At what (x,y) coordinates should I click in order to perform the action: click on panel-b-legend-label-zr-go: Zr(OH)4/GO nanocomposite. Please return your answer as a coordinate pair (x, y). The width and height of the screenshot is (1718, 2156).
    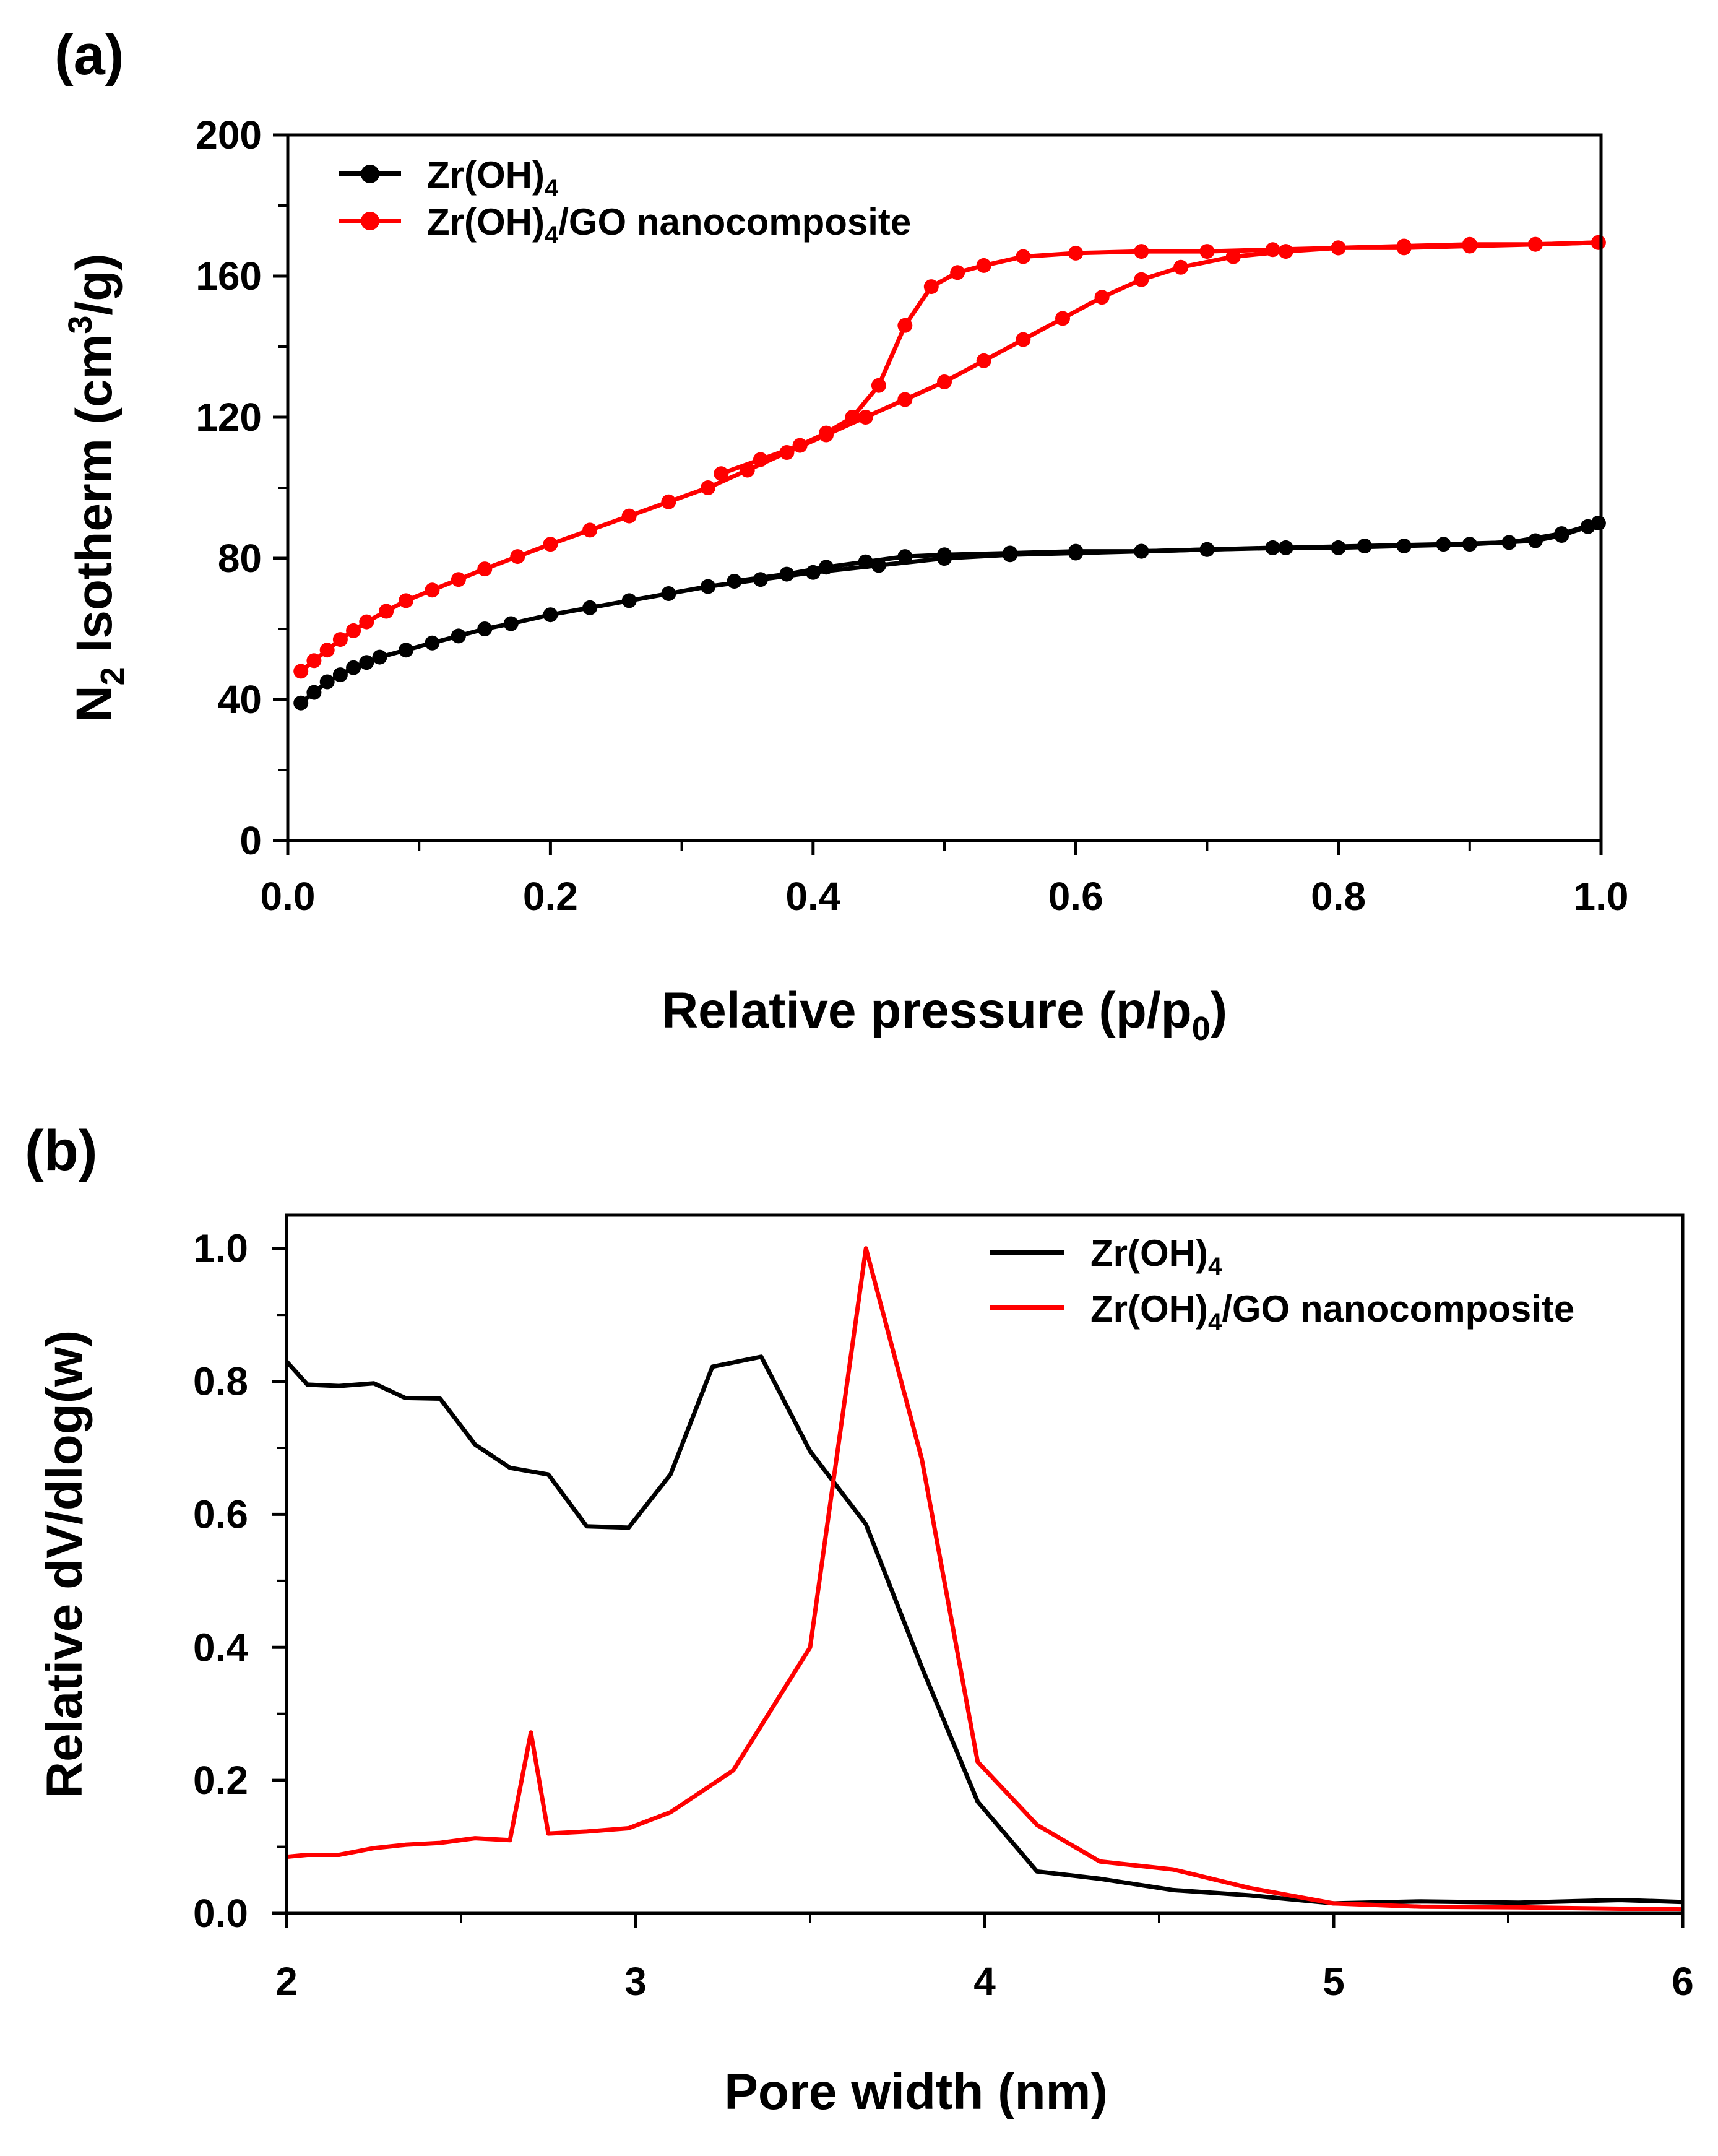
    Looking at the image, I should click on (1332, 1312).